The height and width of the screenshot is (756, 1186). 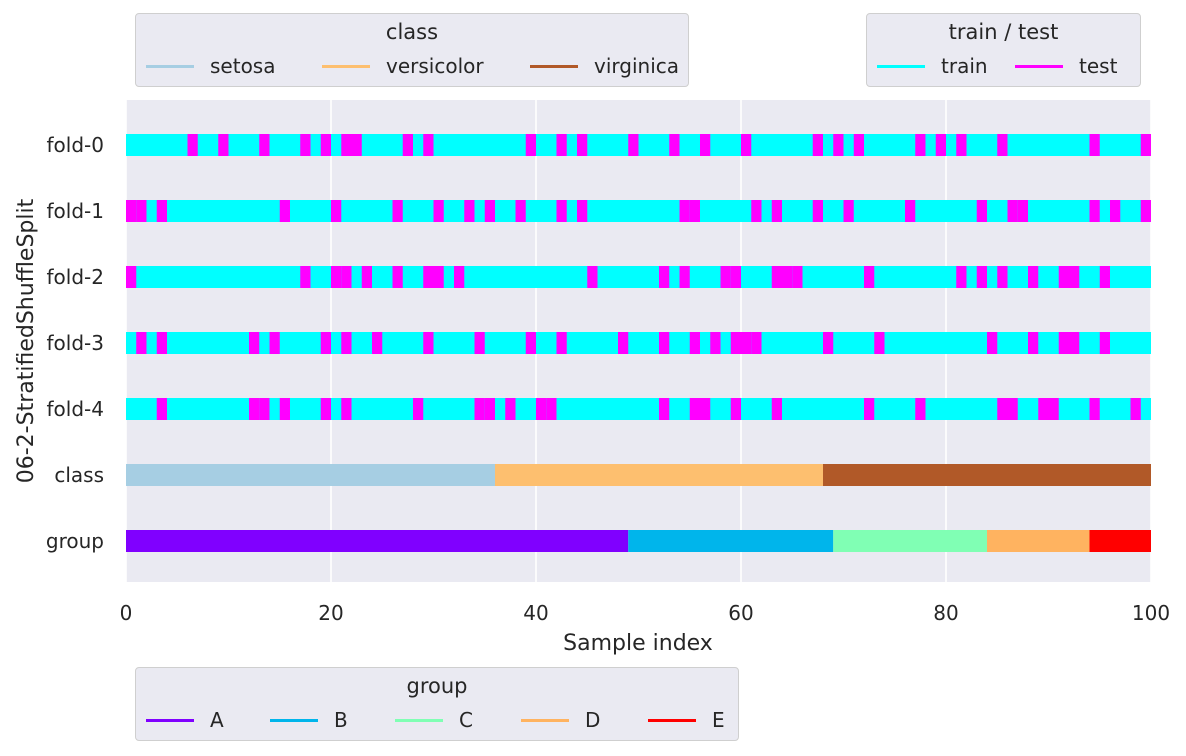 What do you see at coordinates (412, 50) in the screenshot?
I see `legend-class: class setosa versicolor virginica` at bounding box center [412, 50].